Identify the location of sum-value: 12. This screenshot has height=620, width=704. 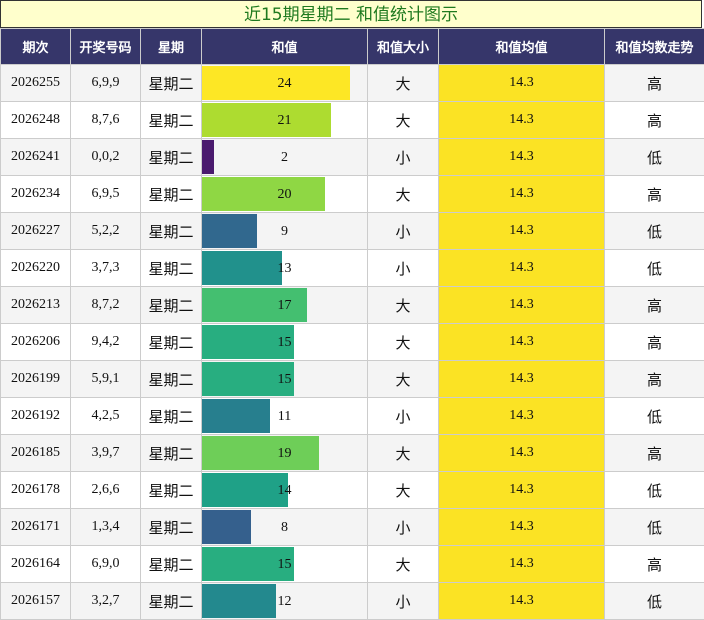
(285, 601).